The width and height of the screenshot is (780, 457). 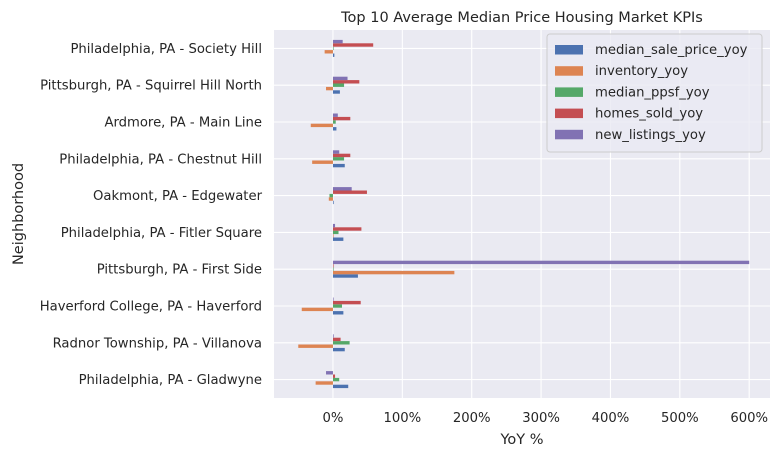 What do you see at coordinates (611, 418) in the screenshot?
I see `x-tick-label: 400%` at bounding box center [611, 418].